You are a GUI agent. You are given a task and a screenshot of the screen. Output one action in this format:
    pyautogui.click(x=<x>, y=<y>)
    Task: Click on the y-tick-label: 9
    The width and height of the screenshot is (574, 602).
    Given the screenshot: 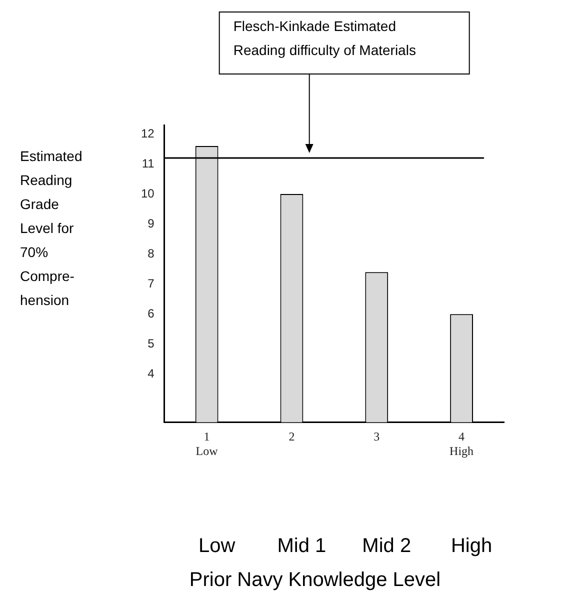 What is the action you would take?
    pyautogui.click(x=151, y=223)
    